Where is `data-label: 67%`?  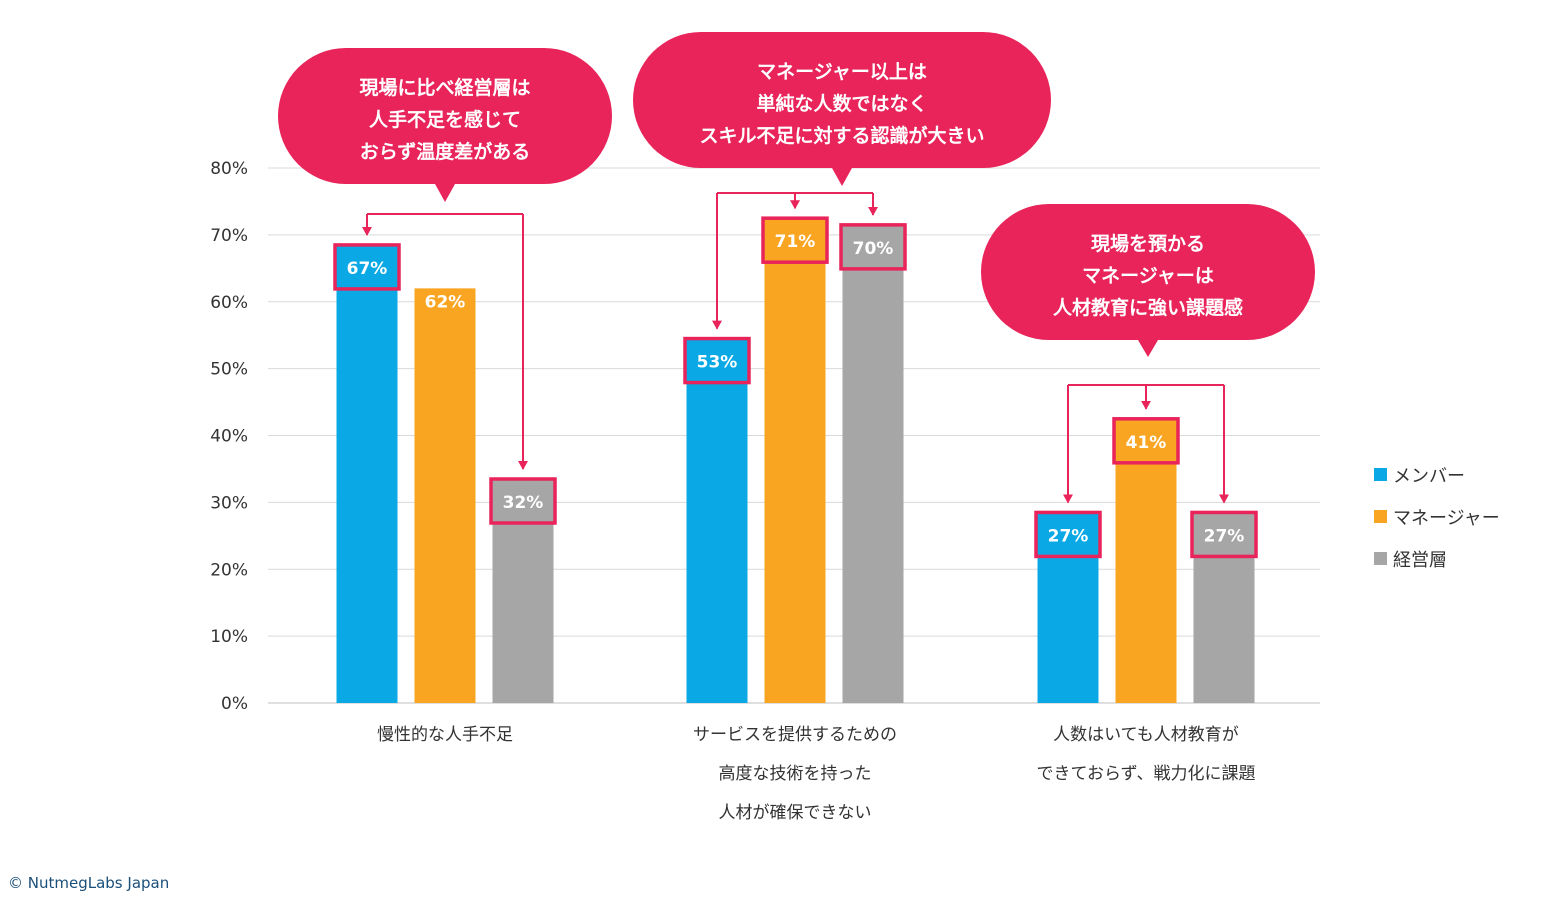
data-label: 67% is located at coordinates (367, 269).